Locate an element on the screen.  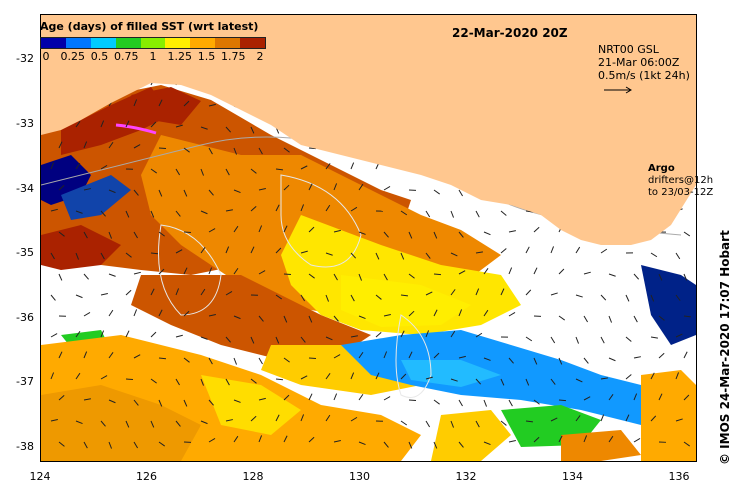
colorbar-tick-label: 2 is located at coordinates (260, 56).